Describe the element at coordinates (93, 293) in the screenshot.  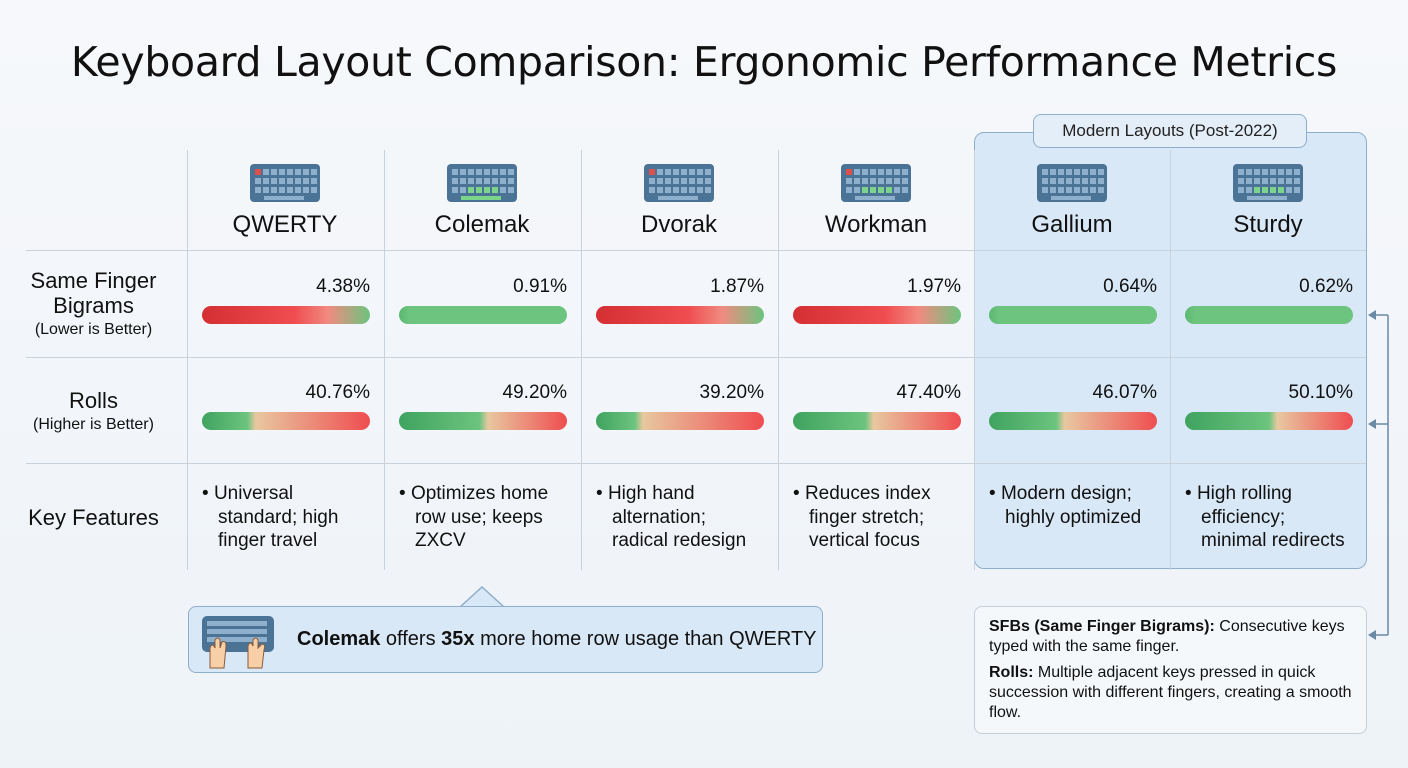
I see `sfb-label: Same Finger Bigrams` at that location.